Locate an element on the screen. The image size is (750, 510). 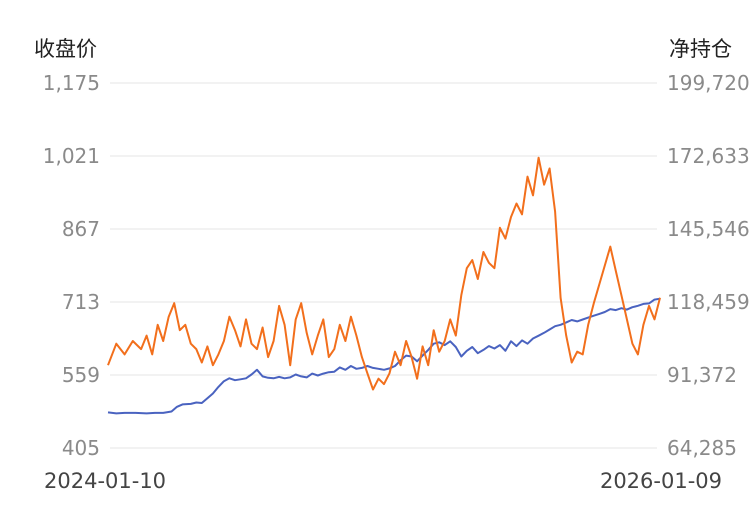
right-tick-label: 145,546 is located at coordinates (708, 229).